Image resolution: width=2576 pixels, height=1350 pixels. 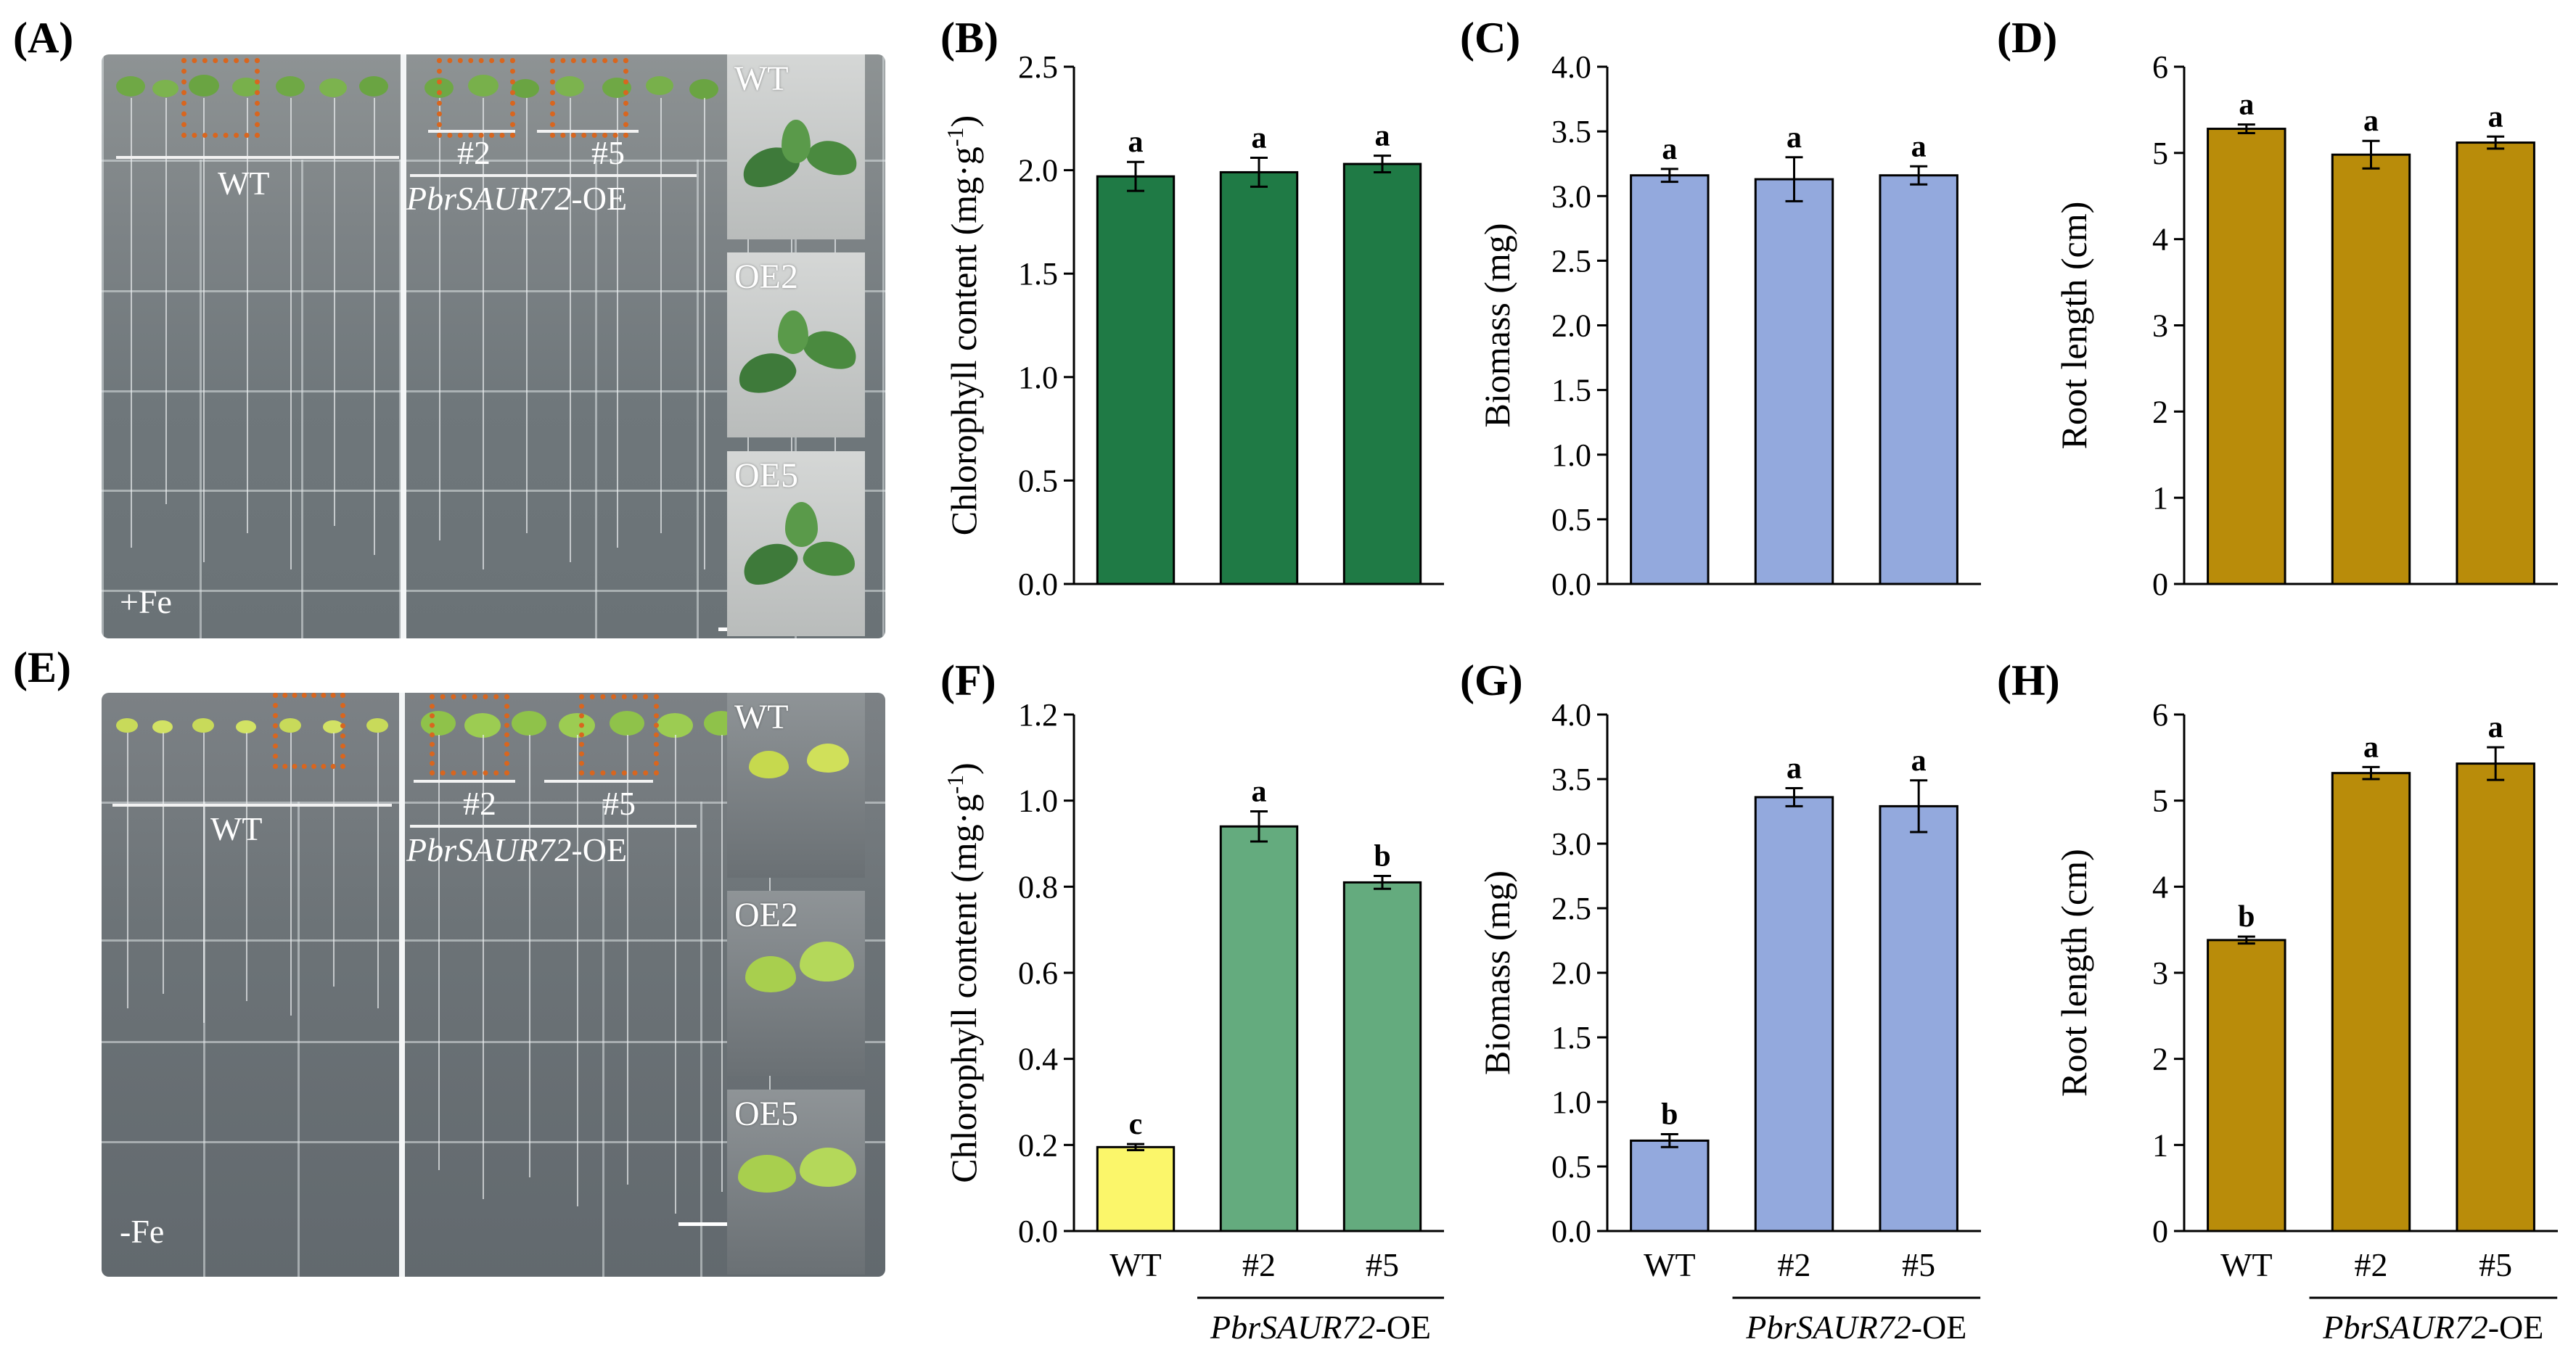 What do you see at coordinates (968, 680) in the screenshot?
I see `panel-label-f: (F)` at bounding box center [968, 680].